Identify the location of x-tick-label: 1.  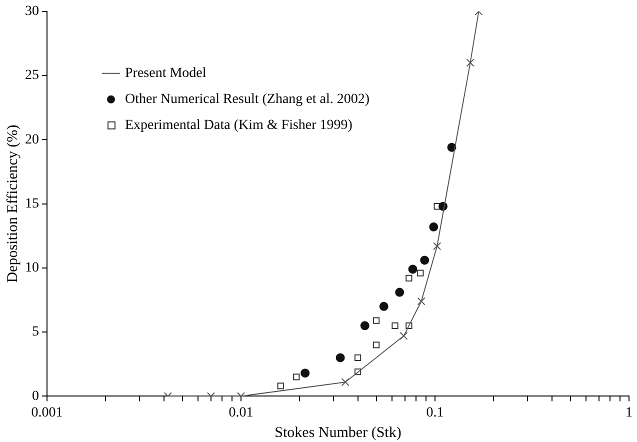
(629, 412).